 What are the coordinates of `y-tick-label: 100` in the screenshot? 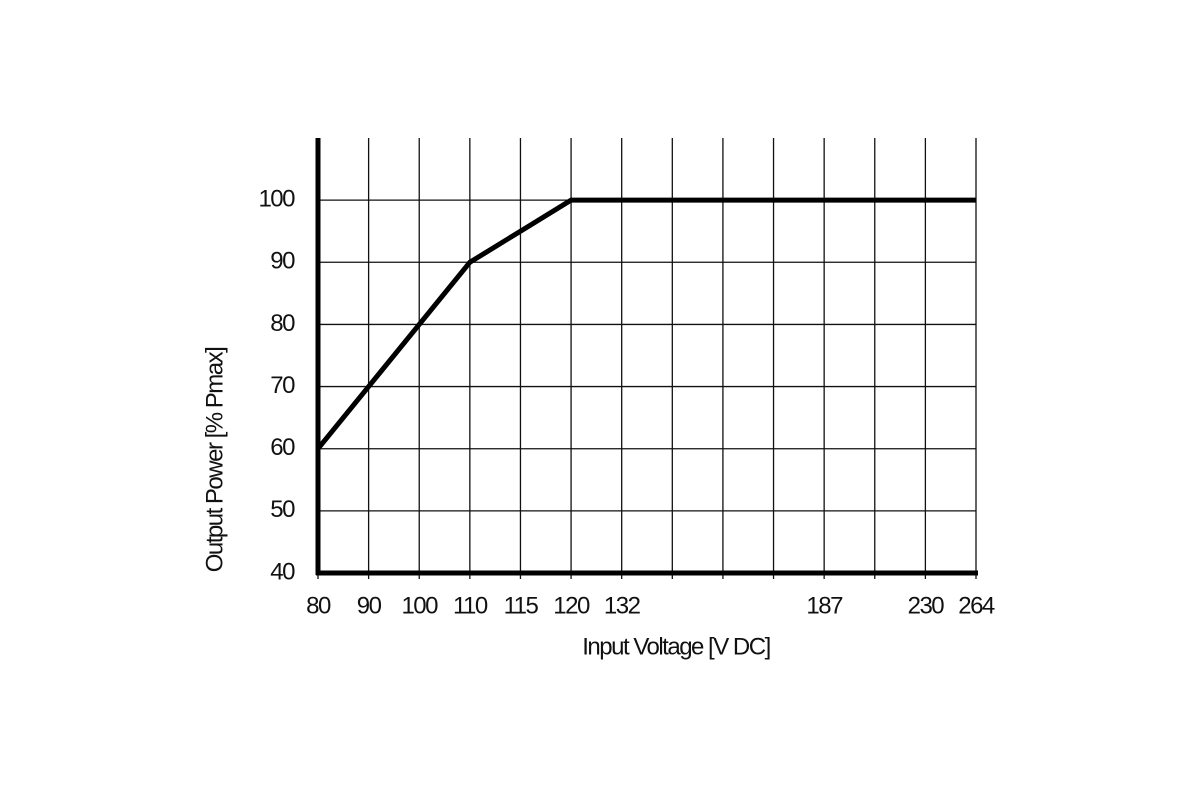 It's located at (276, 198).